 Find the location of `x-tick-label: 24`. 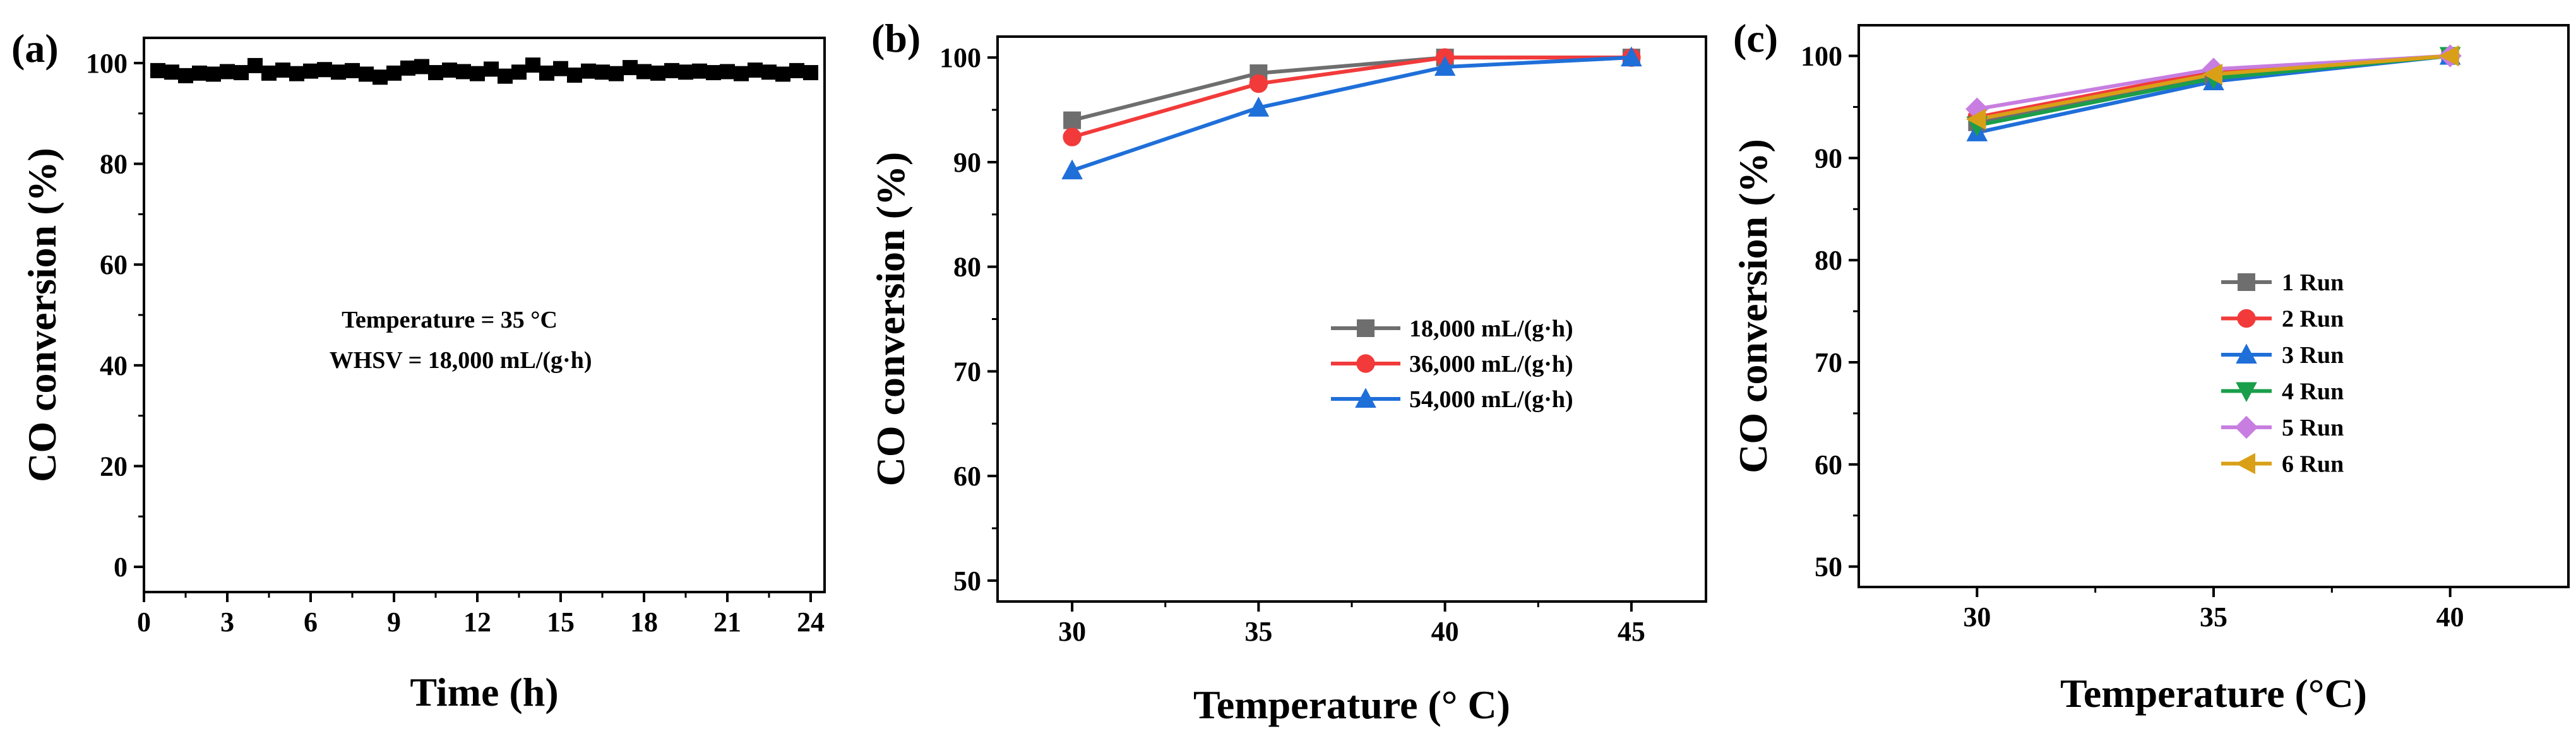

x-tick-label: 24 is located at coordinates (811, 622).